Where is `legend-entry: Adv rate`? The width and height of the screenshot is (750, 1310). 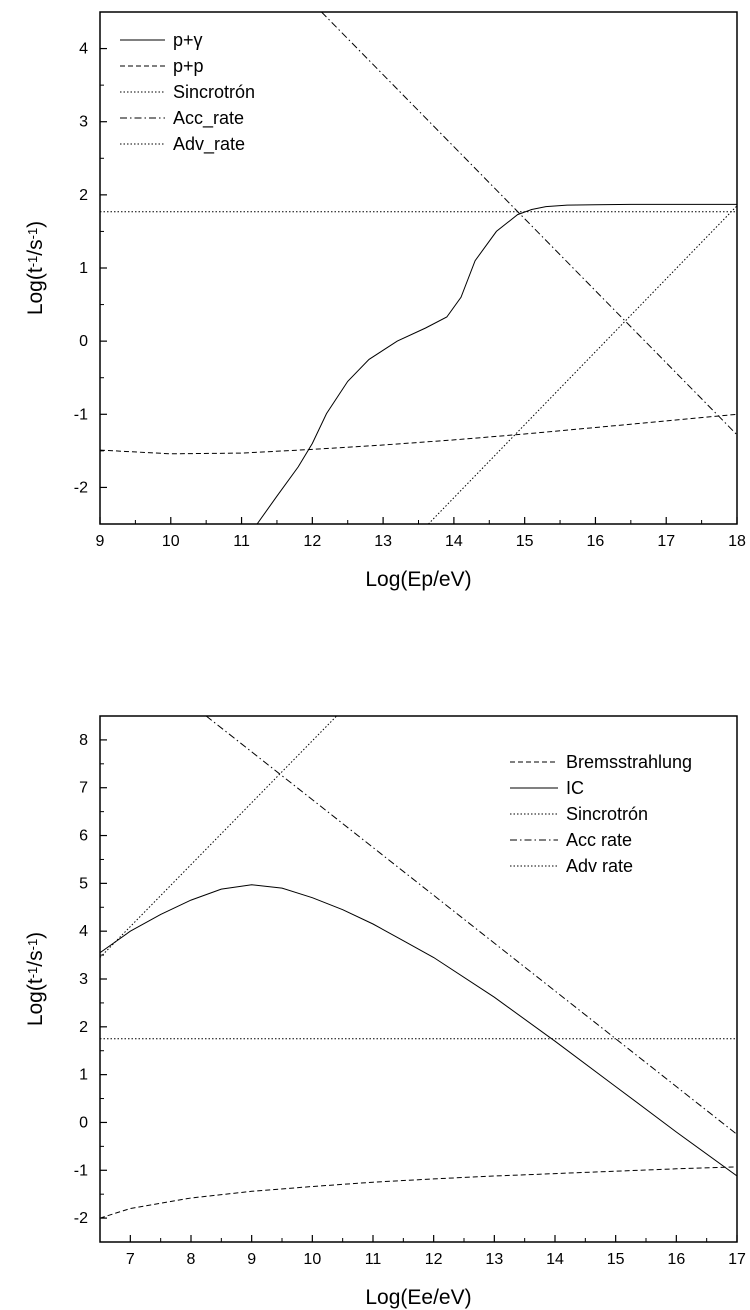 legend-entry: Adv rate is located at coordinates (599, 866).